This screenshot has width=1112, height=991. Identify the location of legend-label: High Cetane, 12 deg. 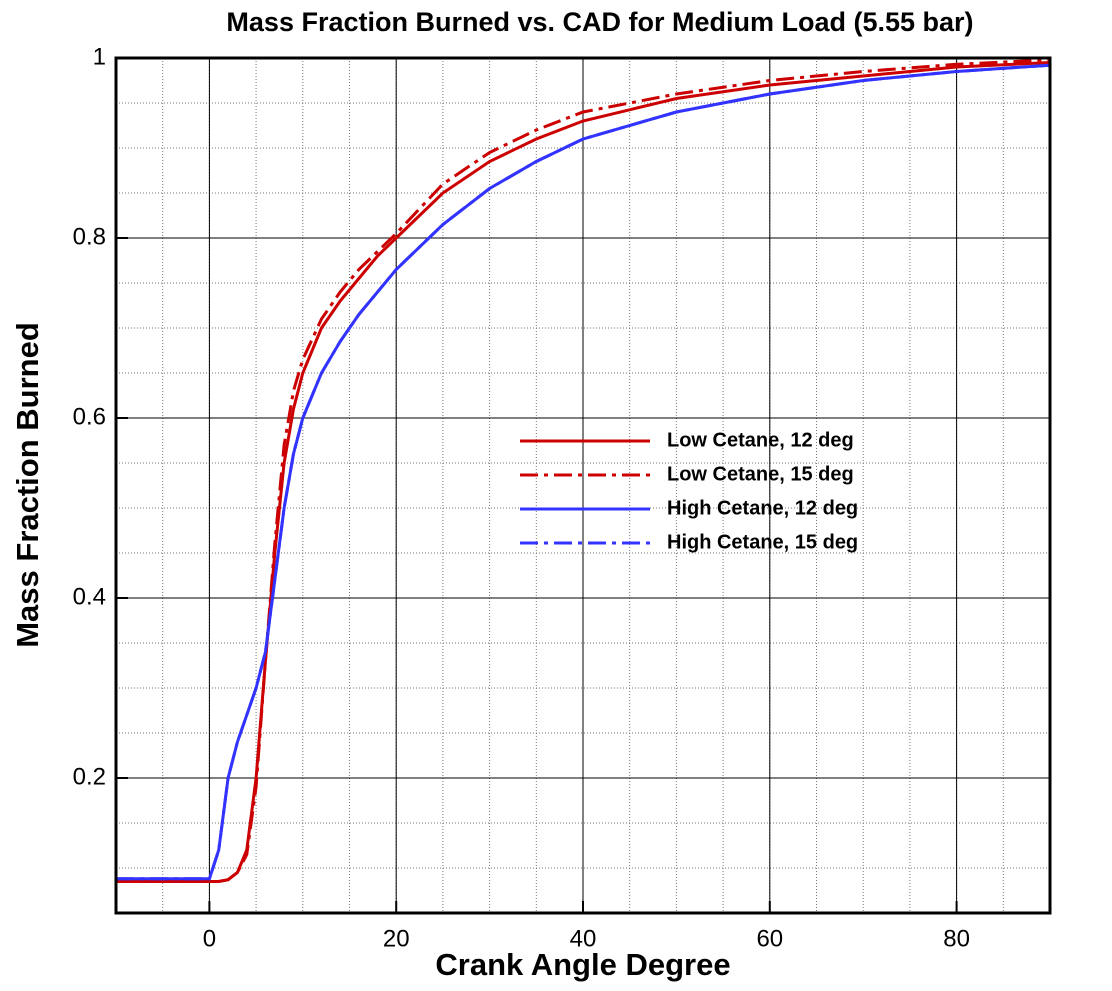
(762, 508).